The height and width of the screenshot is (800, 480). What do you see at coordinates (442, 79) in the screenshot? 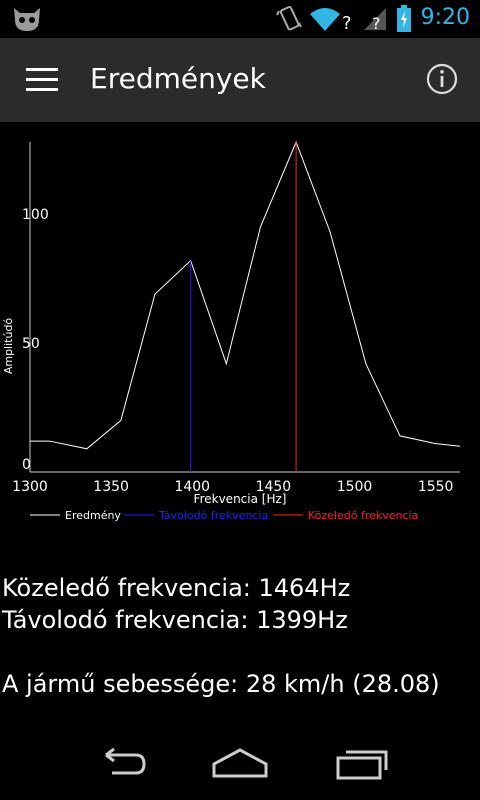
I see `info-icon` at bounding box center [442, 79].